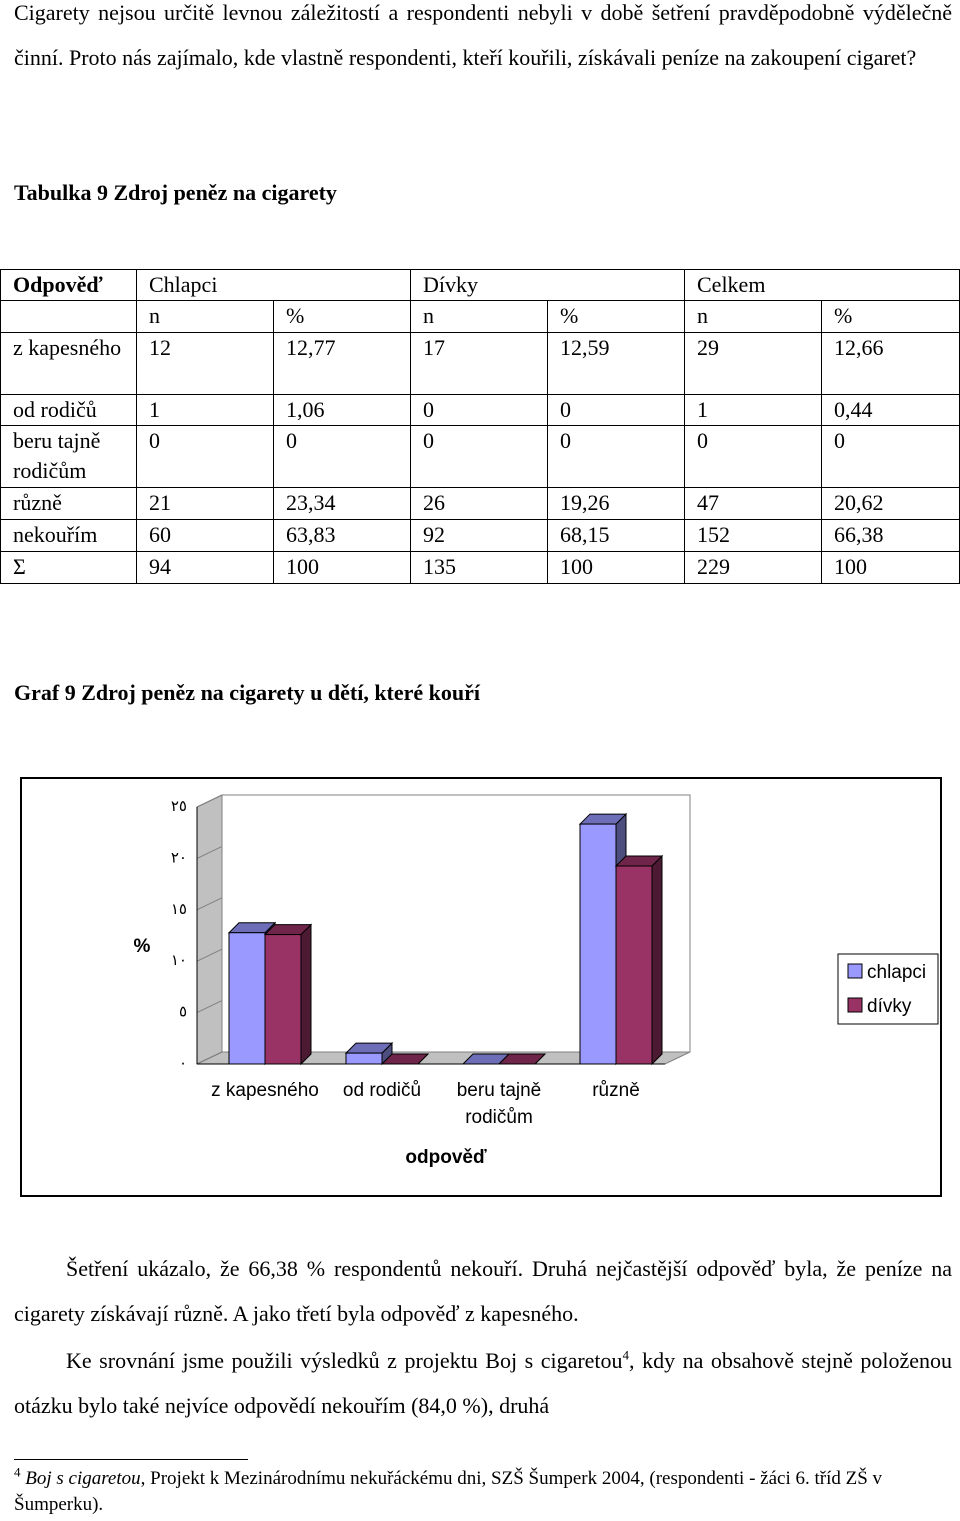 Image resolution: width=960 pixels, height=1521 pixels. What do you see at coordinates (179, 806) in the screenshot?
I see `y-tick-label: ٢٥` at bounding box center [179, 806].